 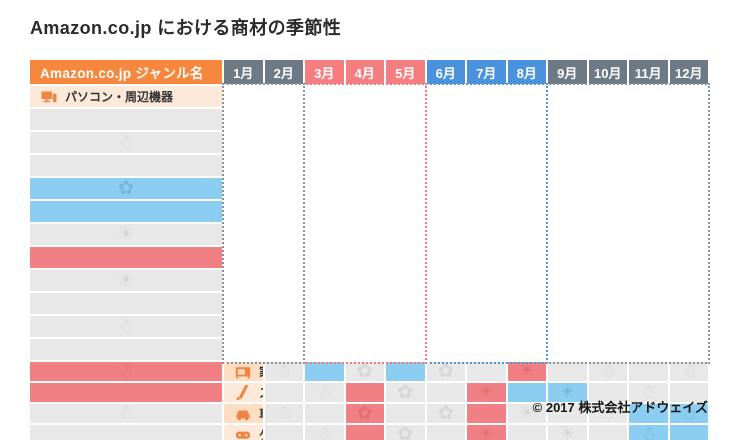 I want to click on month-header-9: 9月, so click(x=567, y=72).